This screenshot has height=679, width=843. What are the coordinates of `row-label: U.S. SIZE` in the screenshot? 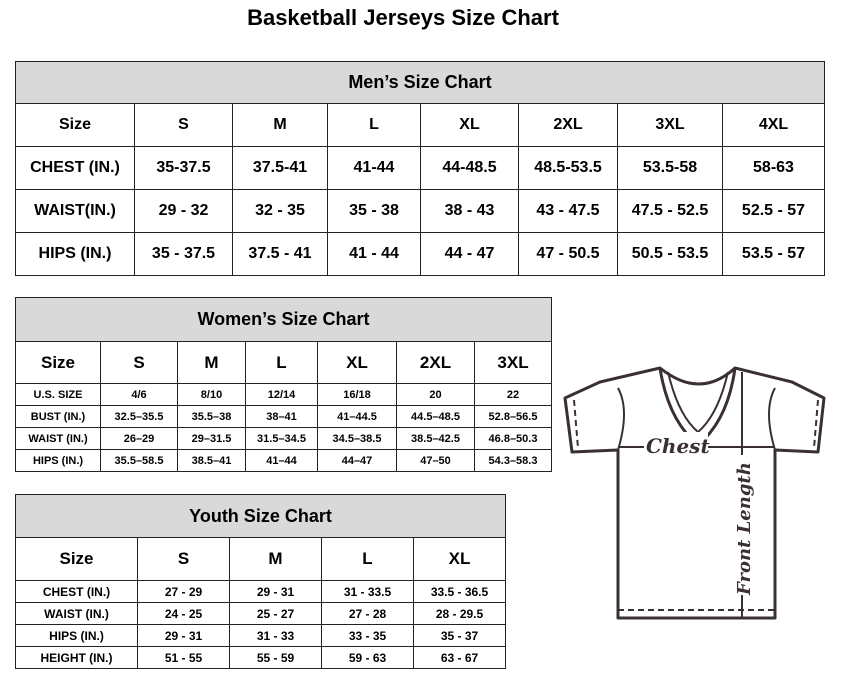 It's located at (58, 394).